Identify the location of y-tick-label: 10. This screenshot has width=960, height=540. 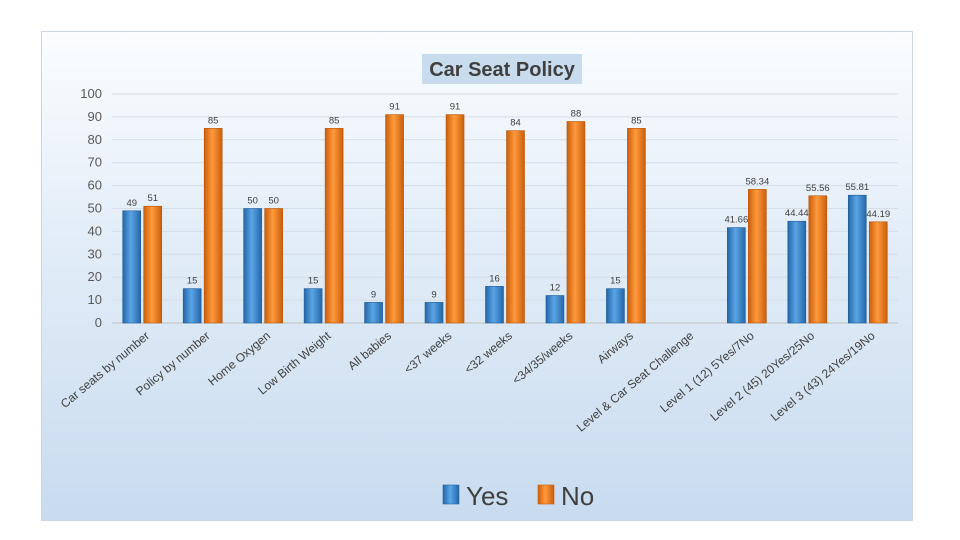
(95, 299).